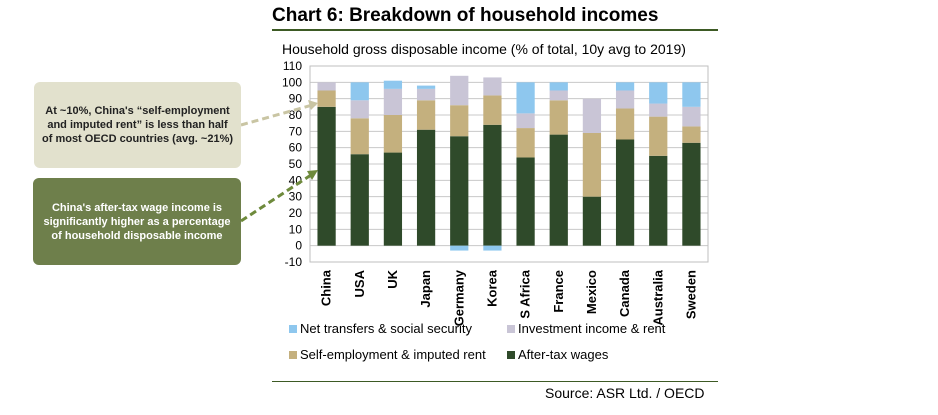 This screenshot has height=415, width=938. Describe the element at coordinates (558, 117) in the screenshot. I see `bar-self_employment-france` at that location.